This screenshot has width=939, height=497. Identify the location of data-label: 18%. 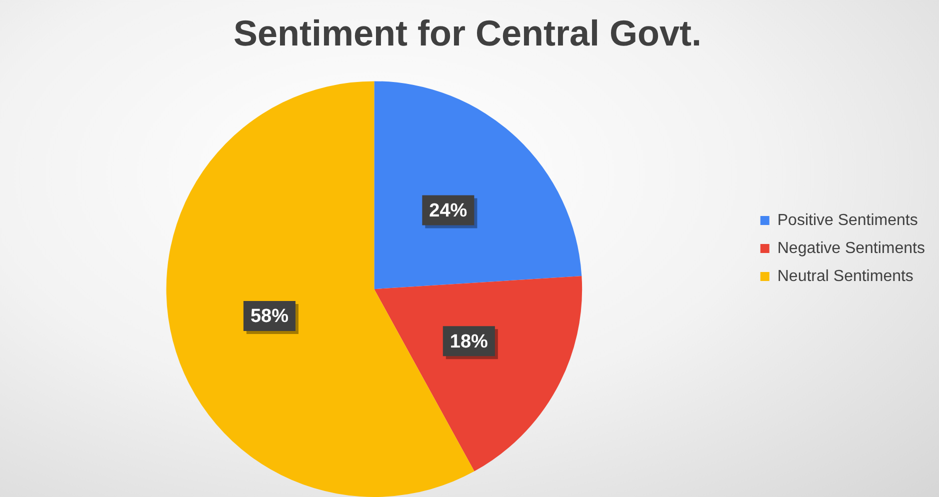
(469, 341).